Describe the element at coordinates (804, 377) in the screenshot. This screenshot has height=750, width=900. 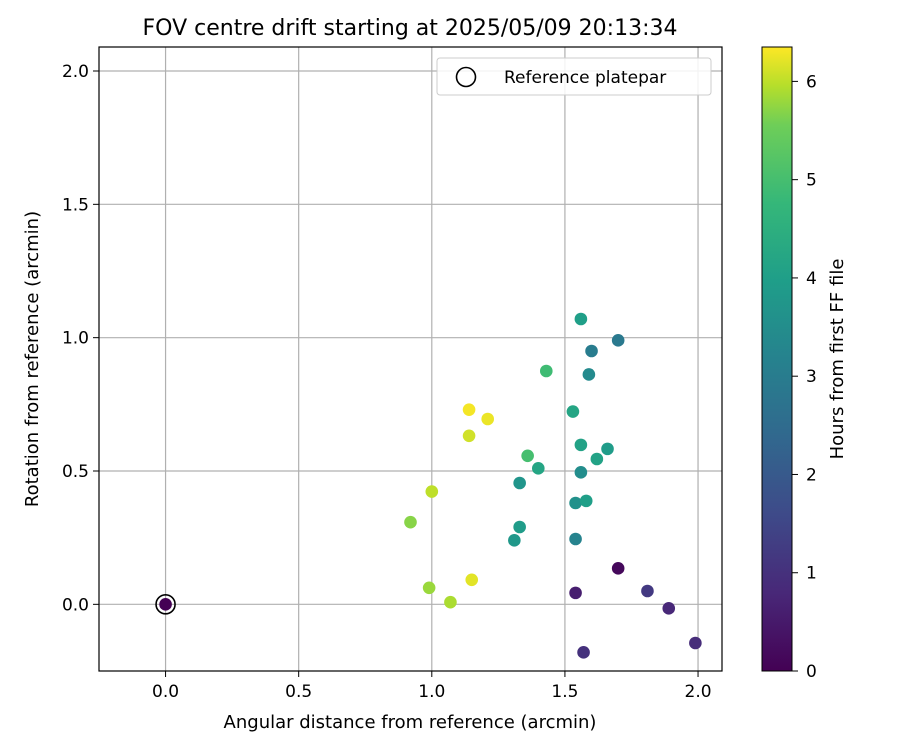
I see `colorbar-ticks: 0 1 2 3 4 5 6` at that location.